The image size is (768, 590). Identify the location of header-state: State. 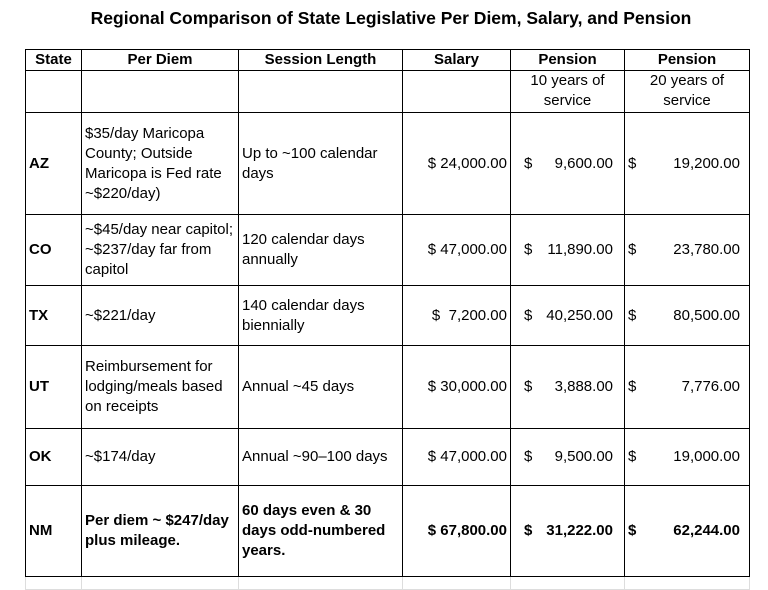
(53, 60).